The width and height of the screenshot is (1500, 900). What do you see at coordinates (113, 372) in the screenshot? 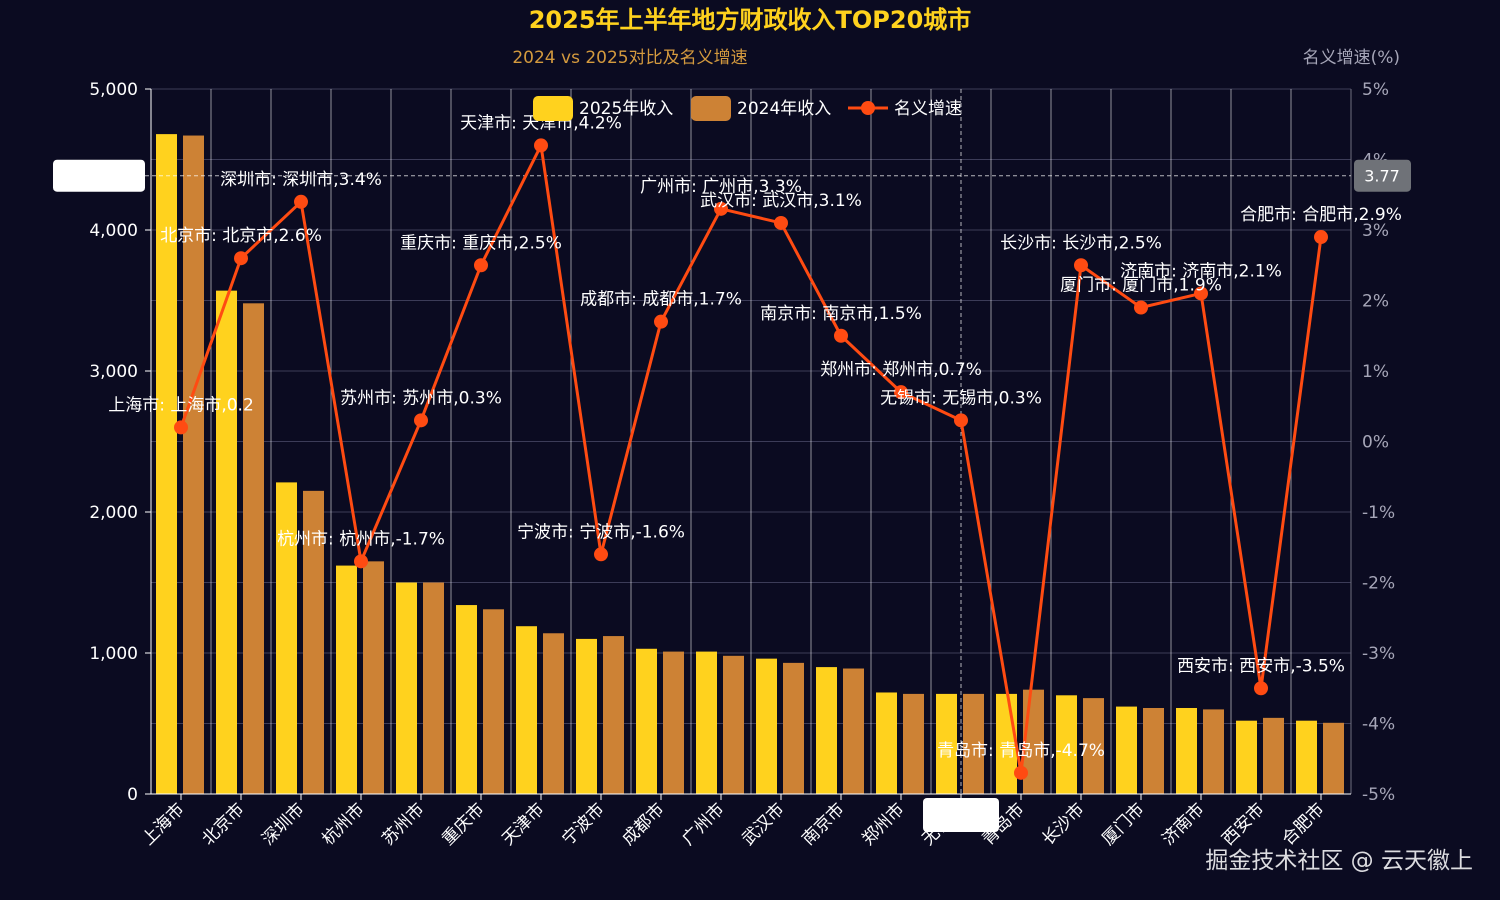
I see `left-tick-label: 3,000` at bounding box center [113, 372].